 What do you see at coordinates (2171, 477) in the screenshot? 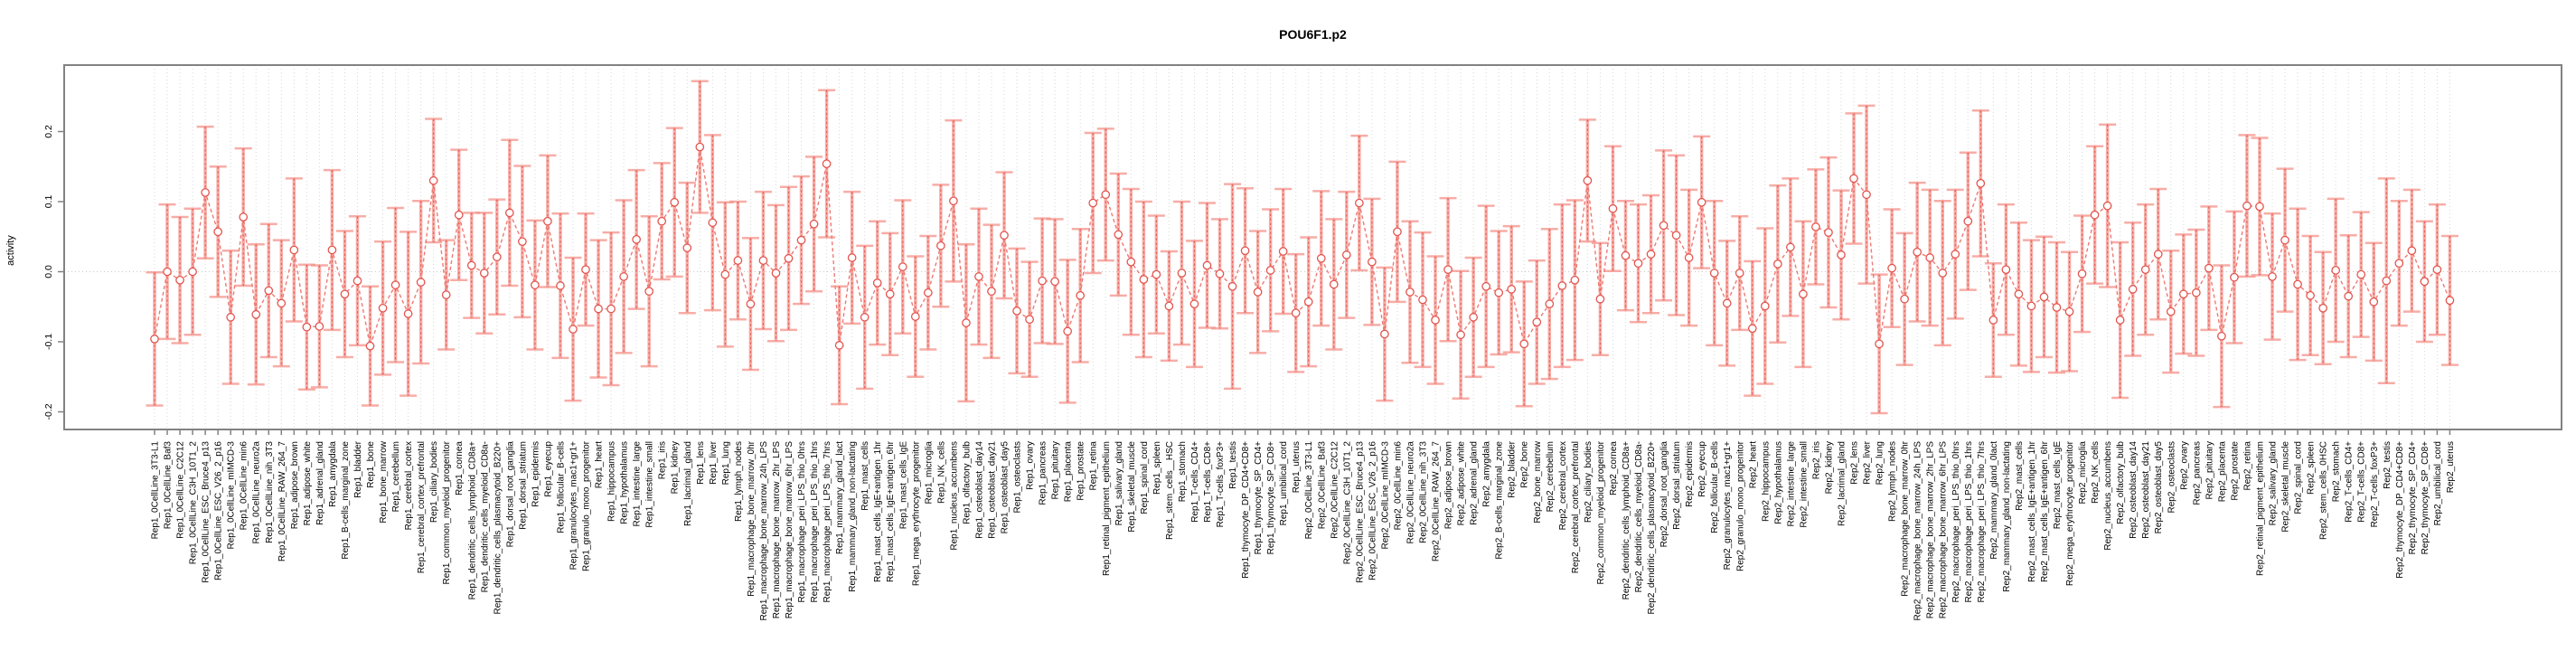
I see `x-tick-label: Rep2_osteoclasts` at bounding box center [2171, 477].